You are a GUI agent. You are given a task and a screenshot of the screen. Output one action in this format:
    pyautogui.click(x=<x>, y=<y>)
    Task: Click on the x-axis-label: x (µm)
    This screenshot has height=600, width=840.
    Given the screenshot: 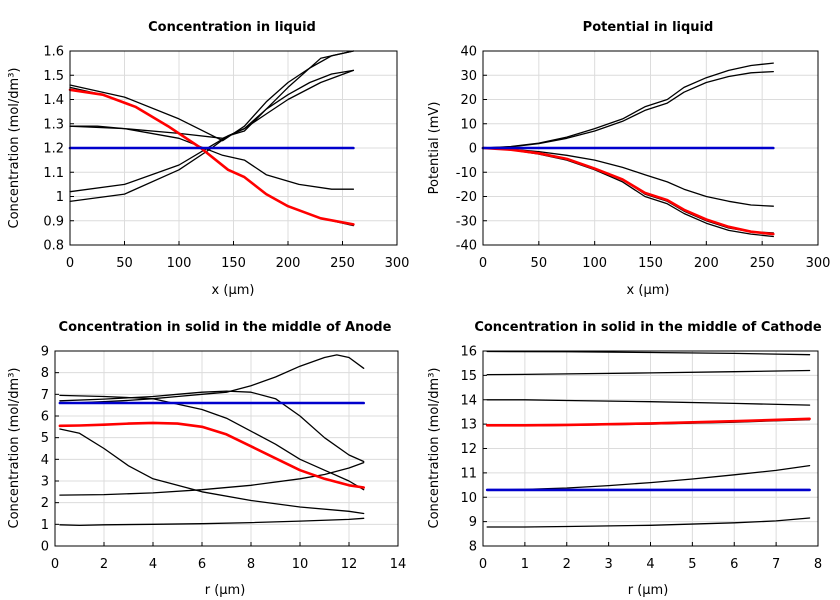 What is the action you would take?
    pyautogui.click(x=648, y=290)
    